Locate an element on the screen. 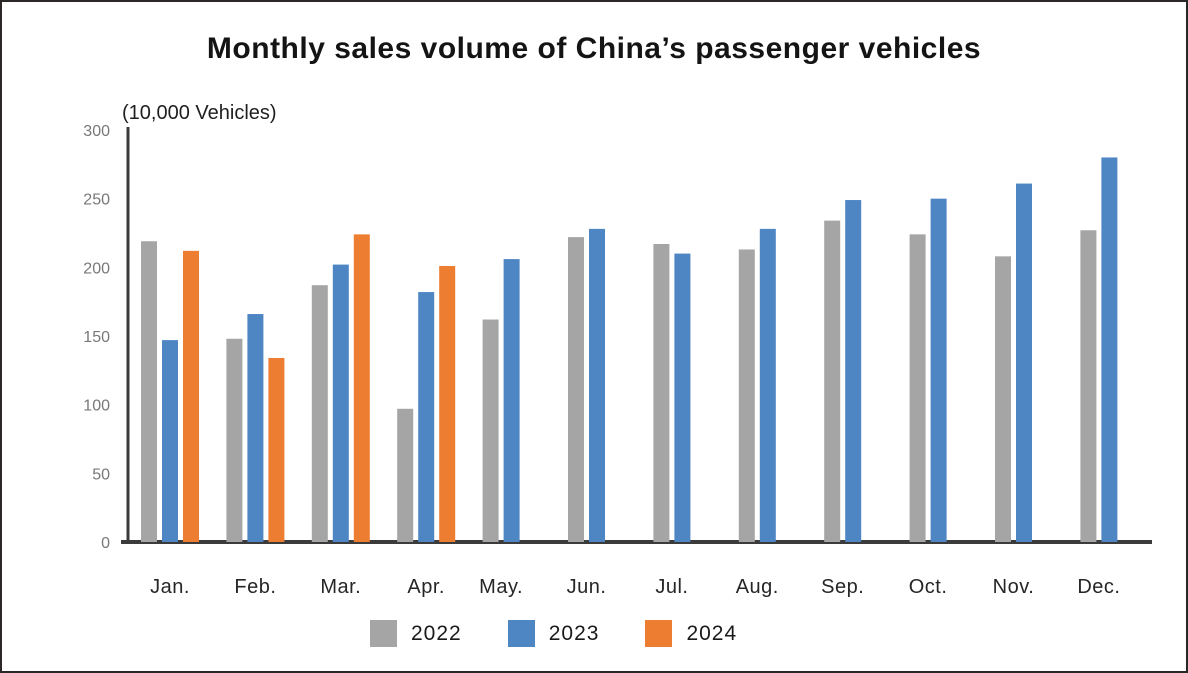 The width and height of the screenshot is (1188, 673). bar-2022-jan is located at coordinates (149, 392).